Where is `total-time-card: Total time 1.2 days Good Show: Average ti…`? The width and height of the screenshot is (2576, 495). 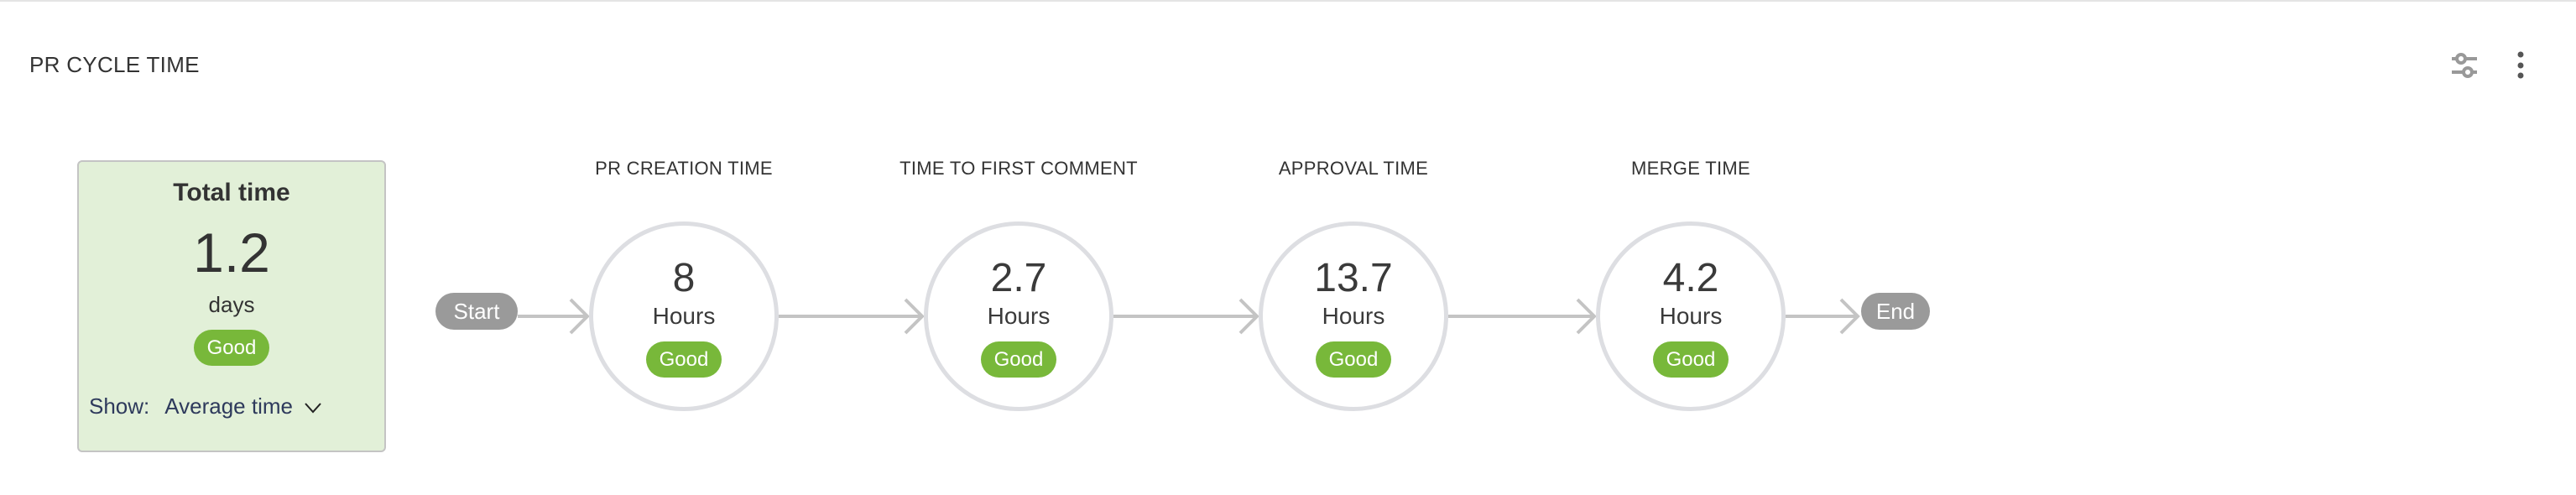 total-time-card: Total time 1.2 days Good Show: Average ti… is located at coordinates (231, 306).